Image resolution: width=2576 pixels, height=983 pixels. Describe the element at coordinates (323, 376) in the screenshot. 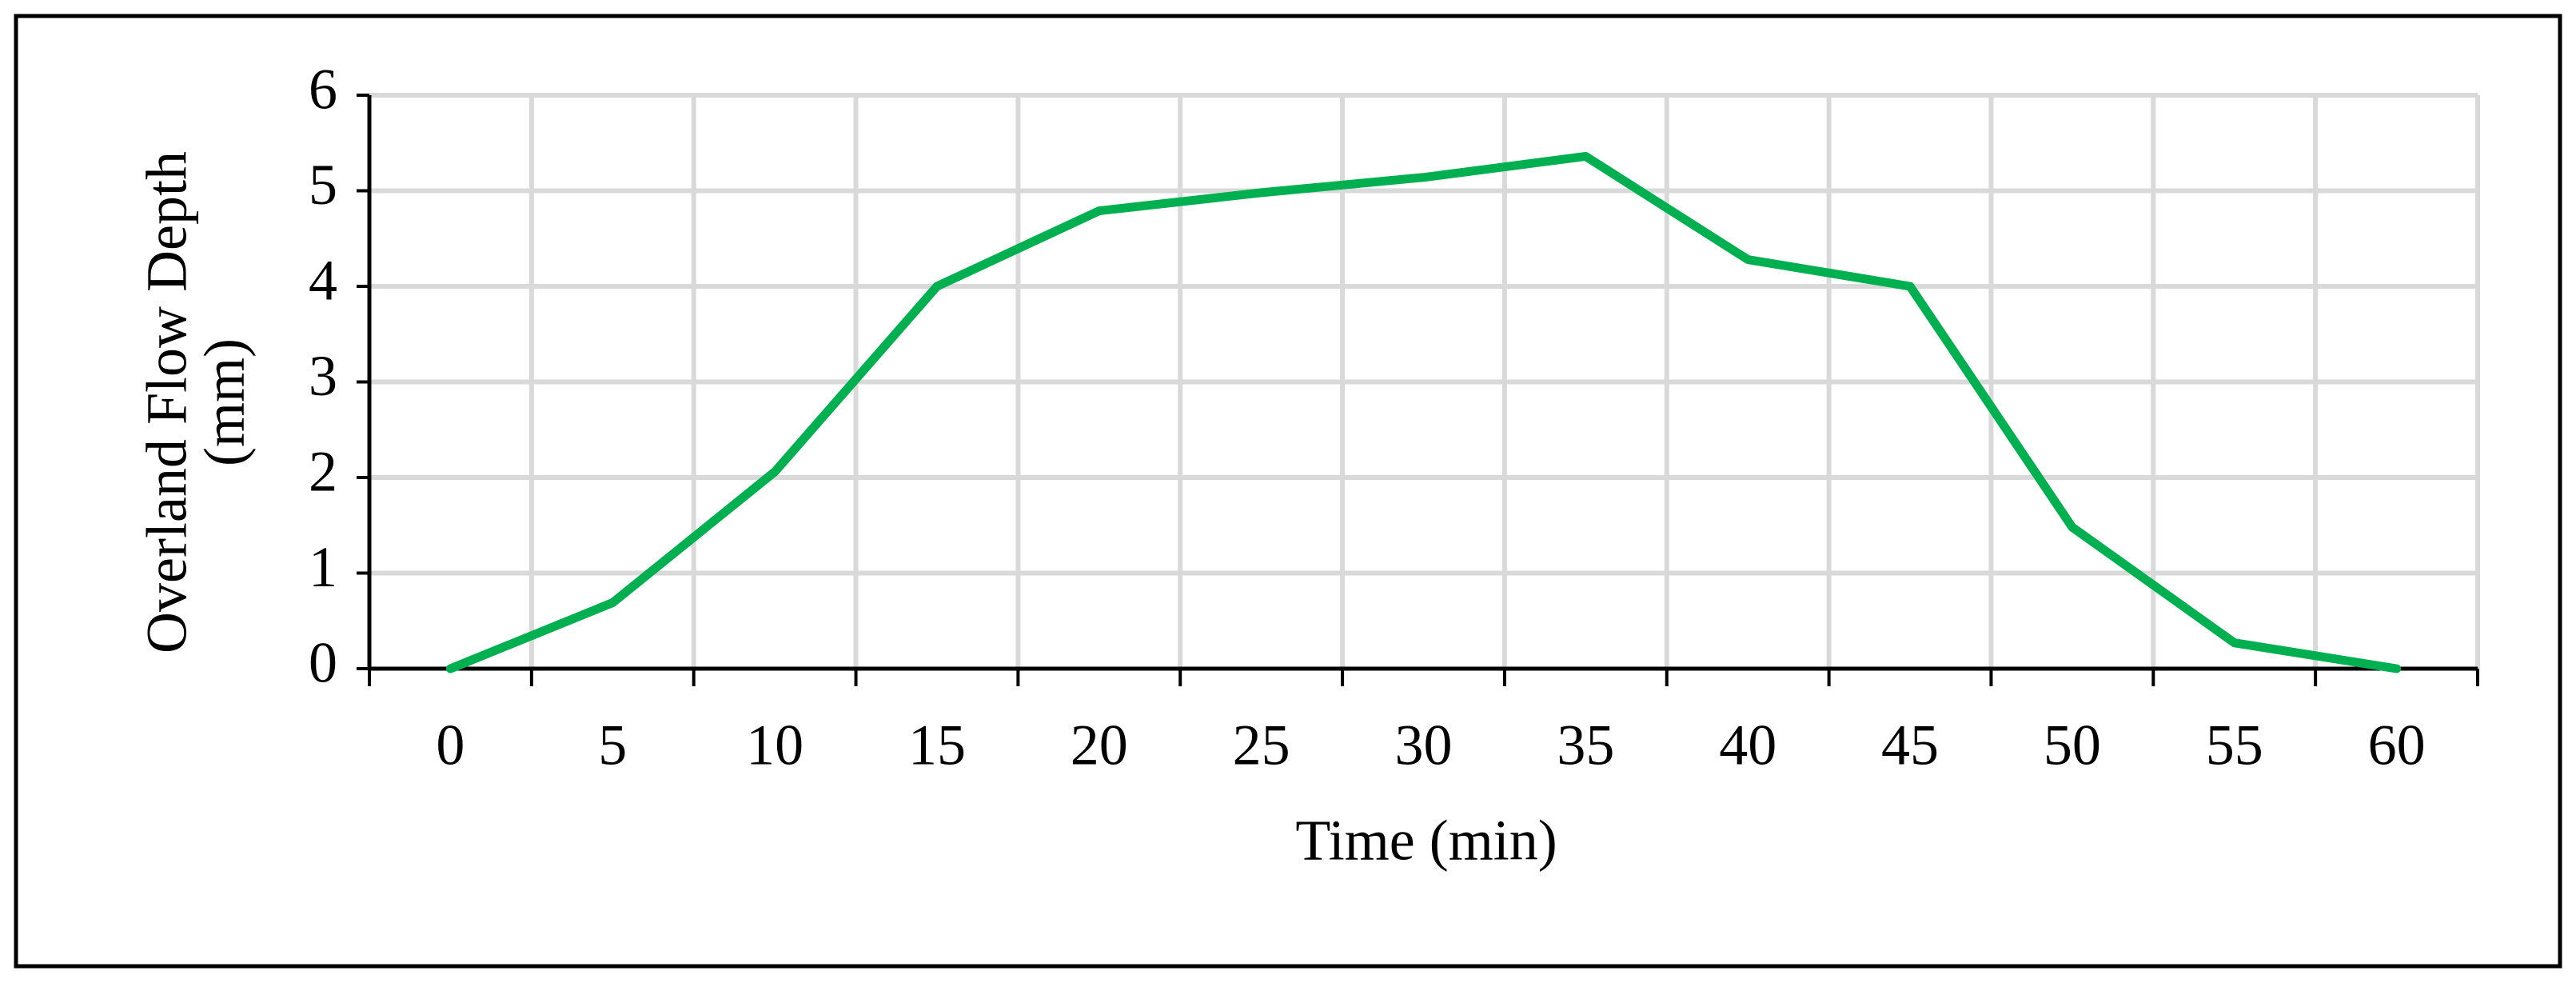

I see `y-tick-label: 3` at that location.